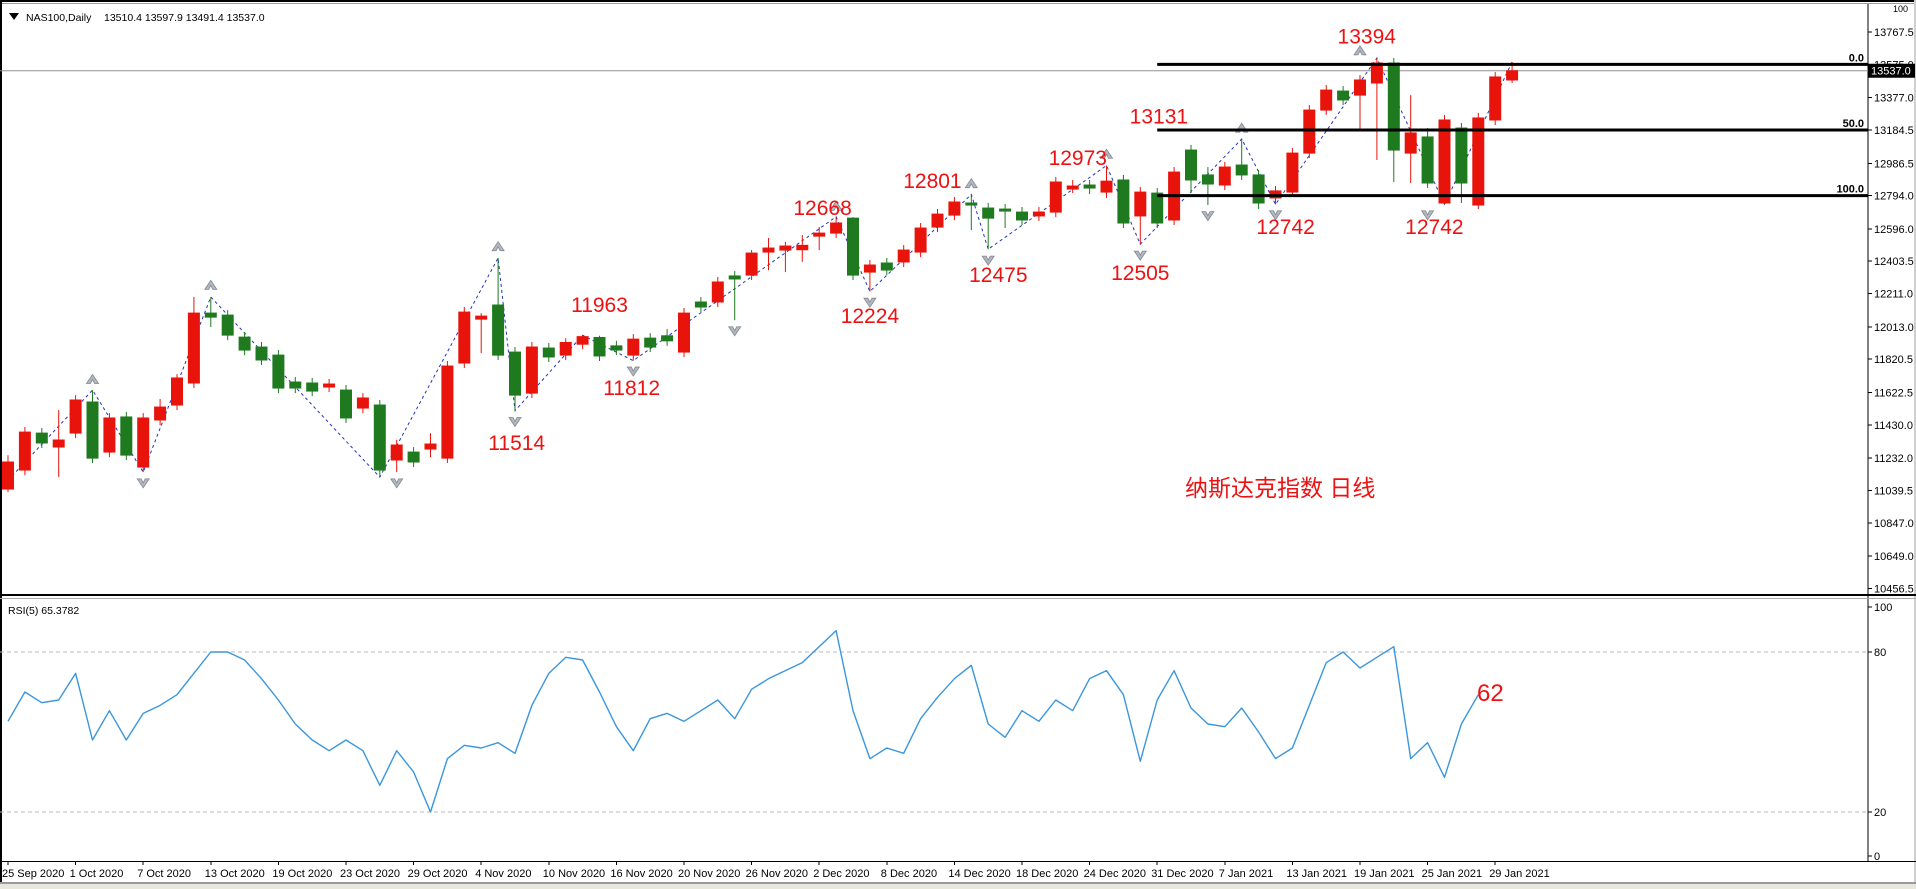 Image resolution: width=1916 pixels, height=889 pixels. Describe the element at coordinates (1894, 33) in the screenshot. I see `price-tick-label: 13767.5` at that location.